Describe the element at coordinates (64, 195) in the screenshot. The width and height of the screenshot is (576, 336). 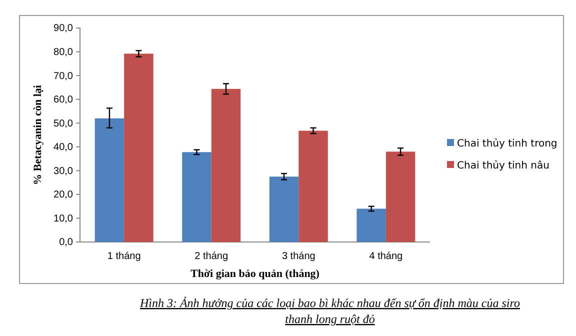
I see `y-tick-label: 20,0` at that location.